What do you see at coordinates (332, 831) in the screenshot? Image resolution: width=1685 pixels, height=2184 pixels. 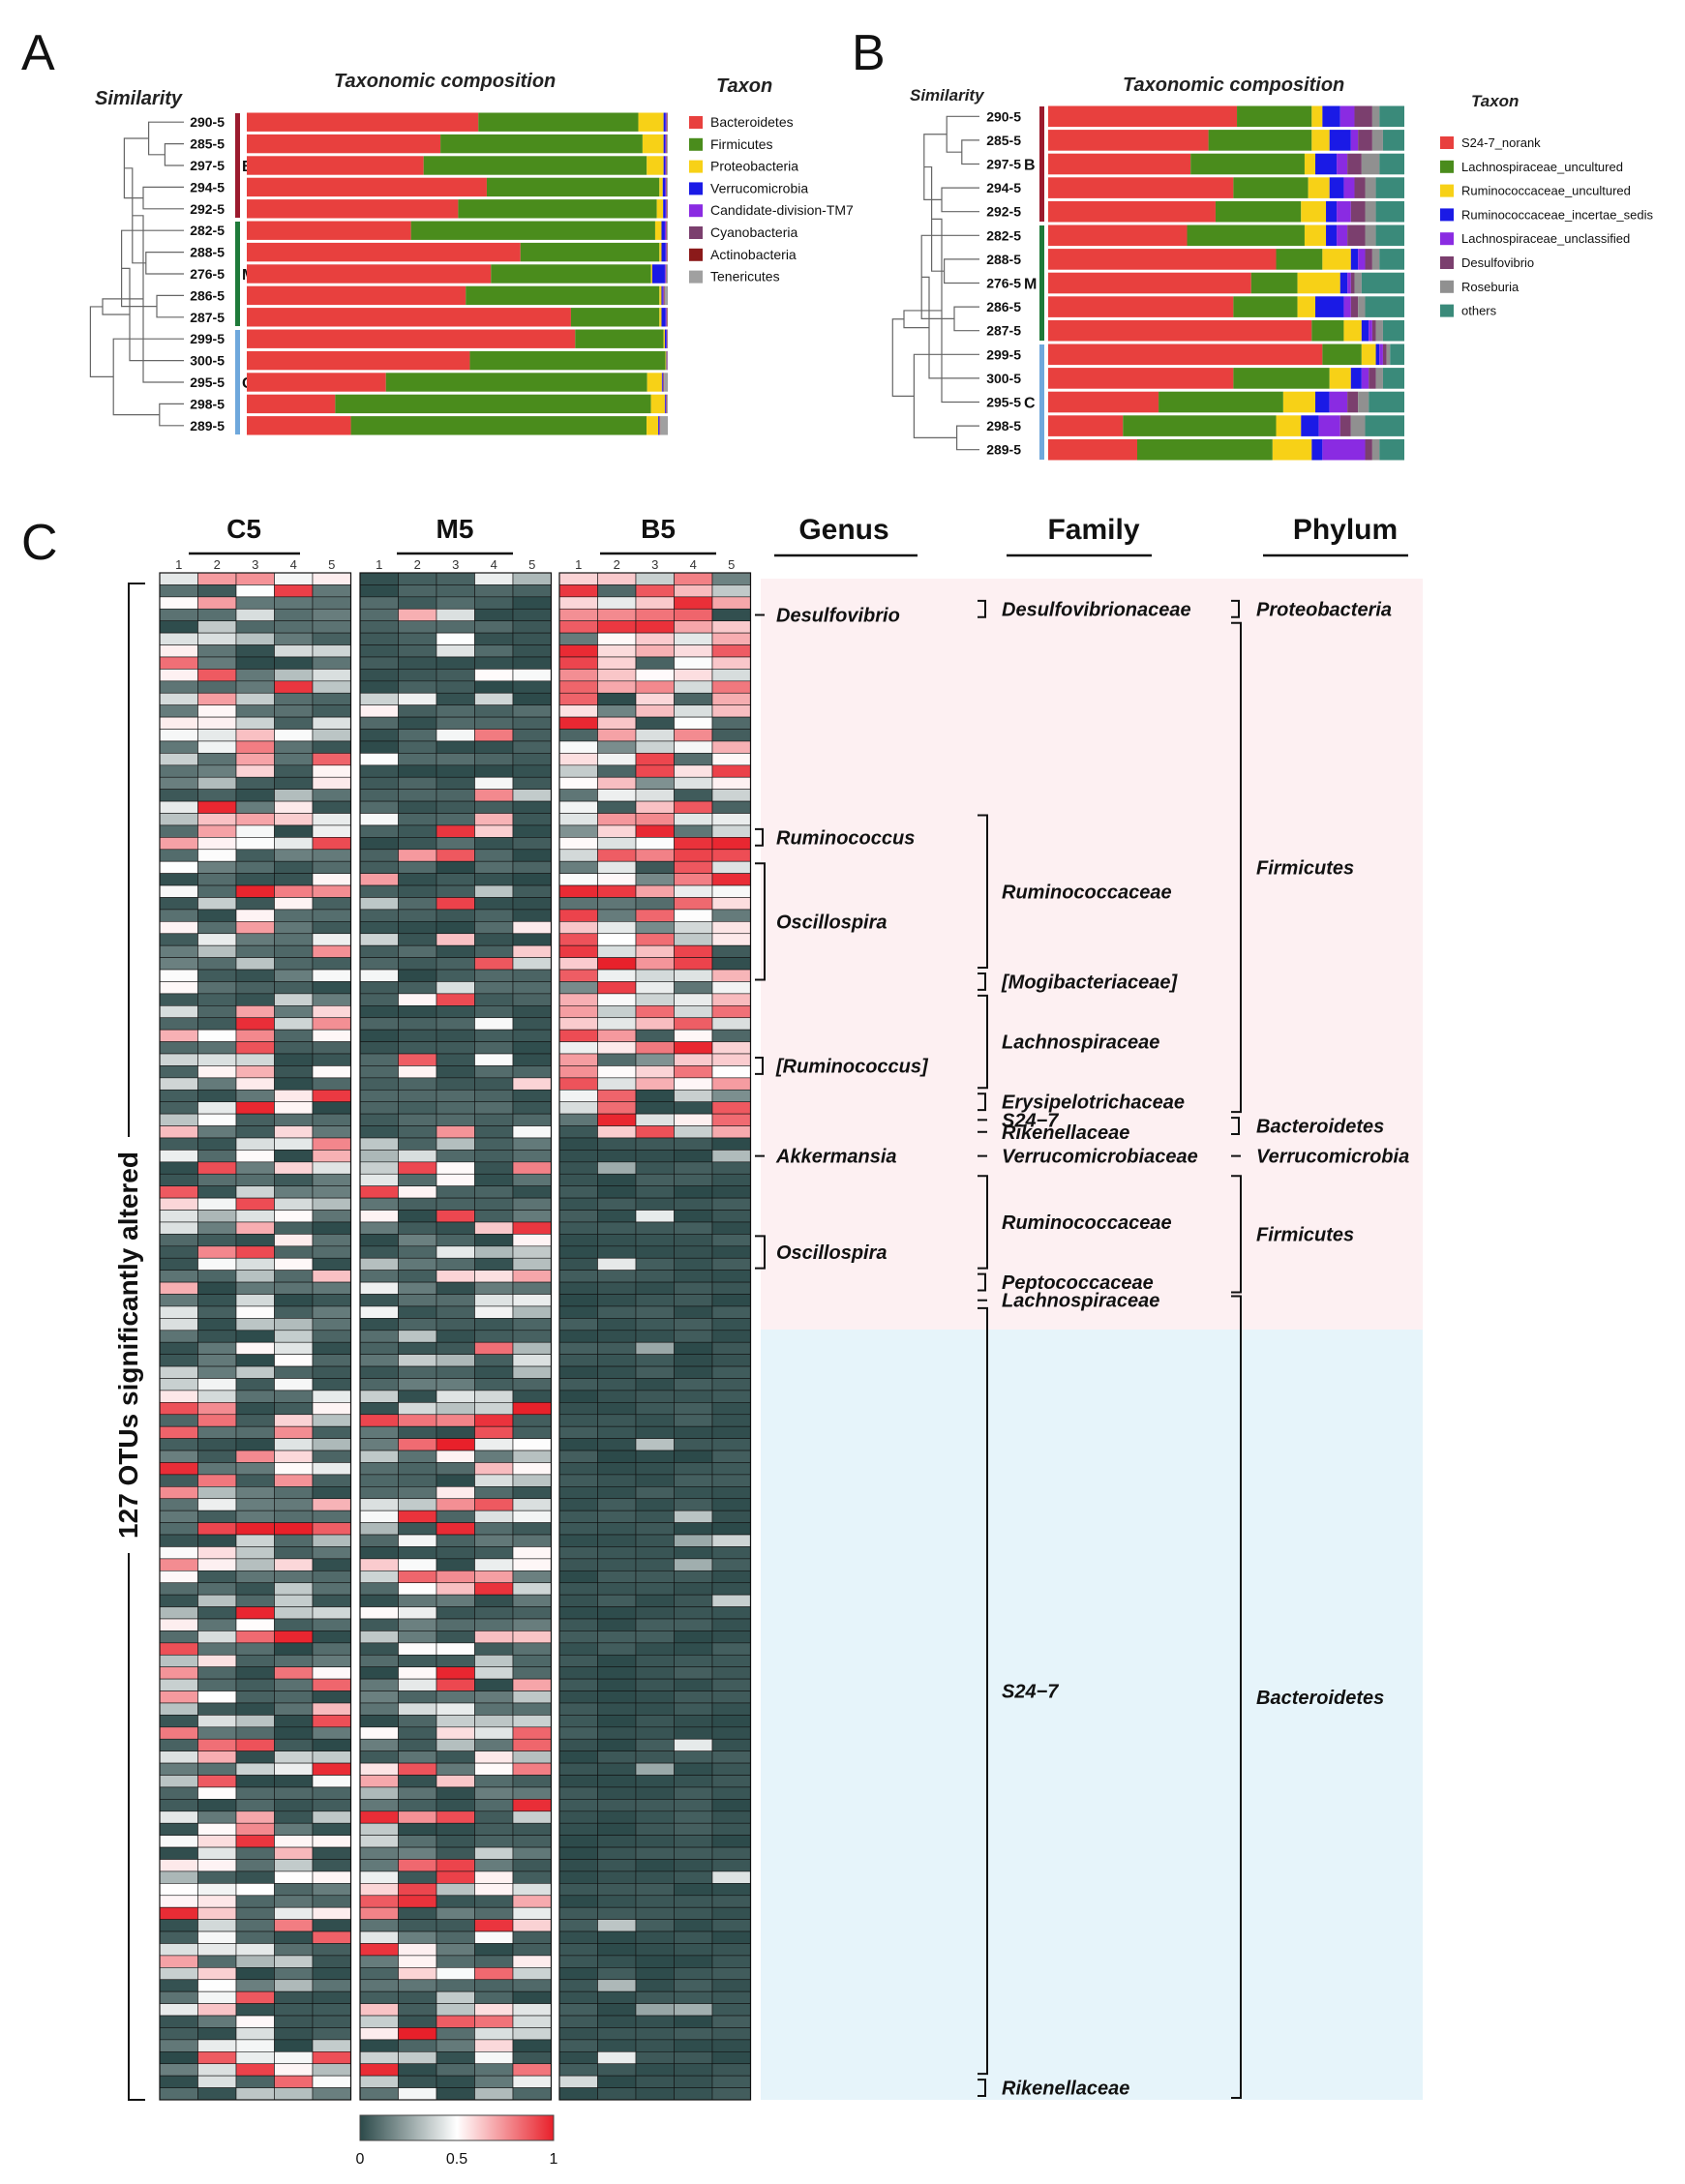 I see `heatmap-cell-c5-r22-c5` at bounding box center [332, 831].